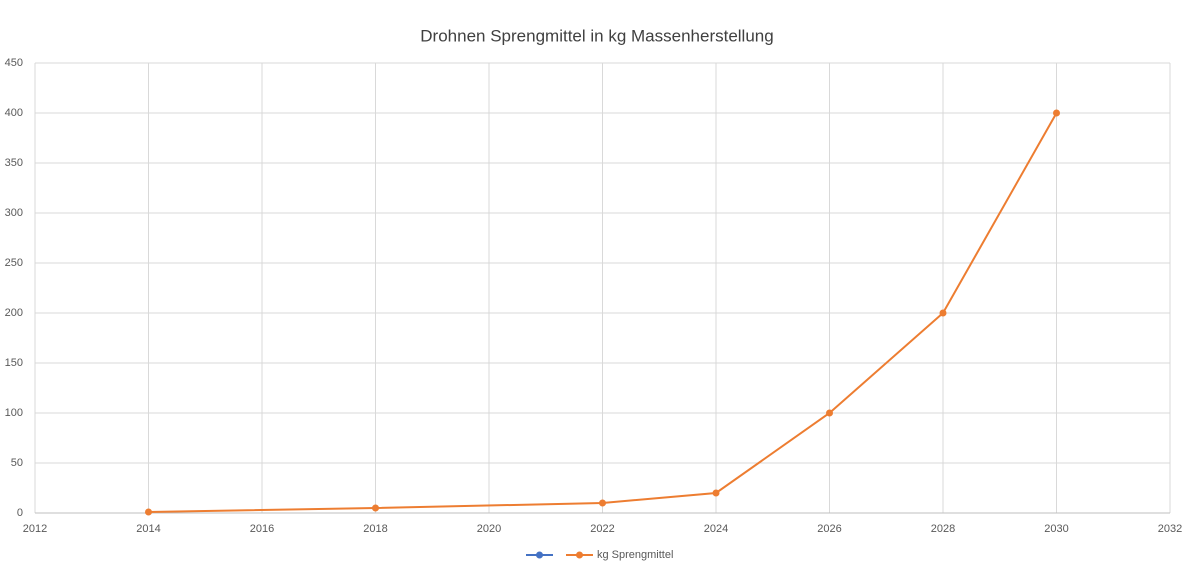 This screenshot has width=1186, height=585. Describe the element at coordinates (829, 529) in the screenshot. I see `x-tick-label: 2026` at that location.